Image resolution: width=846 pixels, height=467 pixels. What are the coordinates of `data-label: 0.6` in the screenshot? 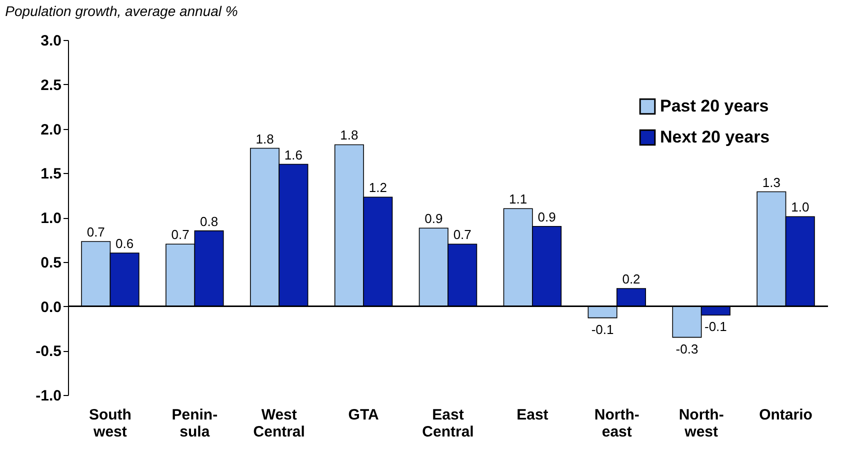 It's located at (125, 243).